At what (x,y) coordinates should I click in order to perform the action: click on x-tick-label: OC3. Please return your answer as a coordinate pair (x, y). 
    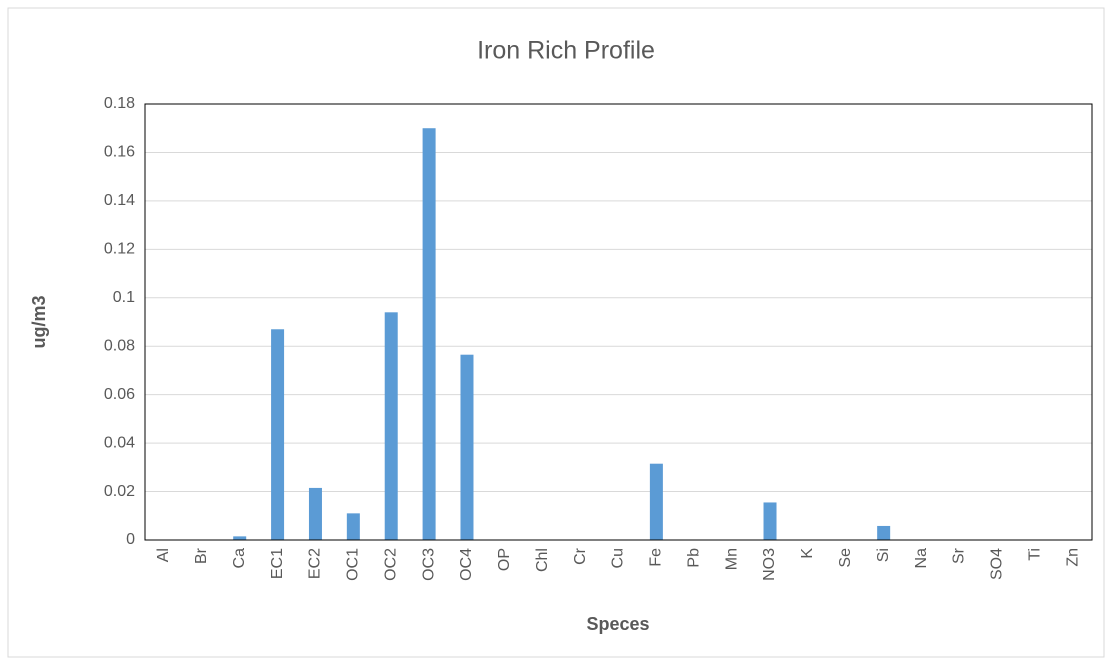
    Looking at the image, I should click on (428, 564).